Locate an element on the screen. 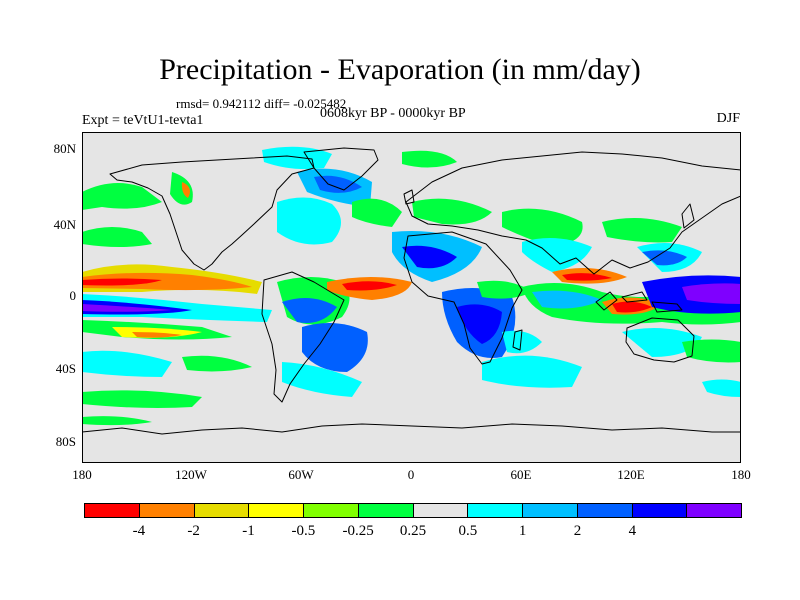  lat-tick-label: 80S is located at coordinates (65, 441).